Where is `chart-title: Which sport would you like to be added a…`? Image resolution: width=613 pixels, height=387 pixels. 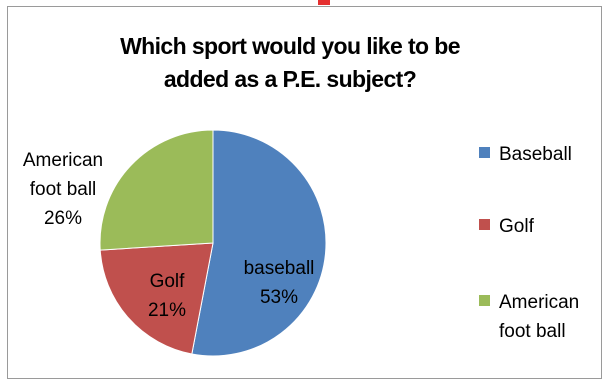
chart-title: Which sport would you like to be added a… is located at coordinates (290, 63).